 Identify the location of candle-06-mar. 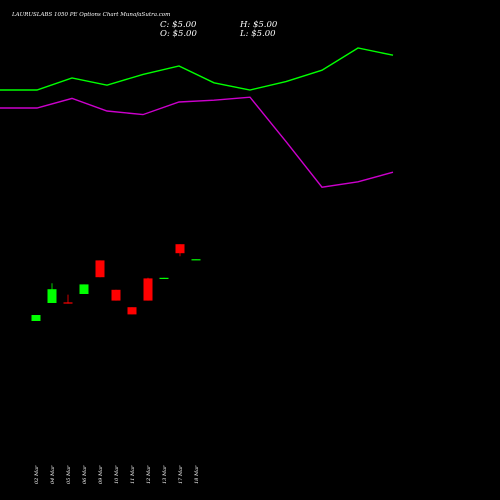
(84, 289).